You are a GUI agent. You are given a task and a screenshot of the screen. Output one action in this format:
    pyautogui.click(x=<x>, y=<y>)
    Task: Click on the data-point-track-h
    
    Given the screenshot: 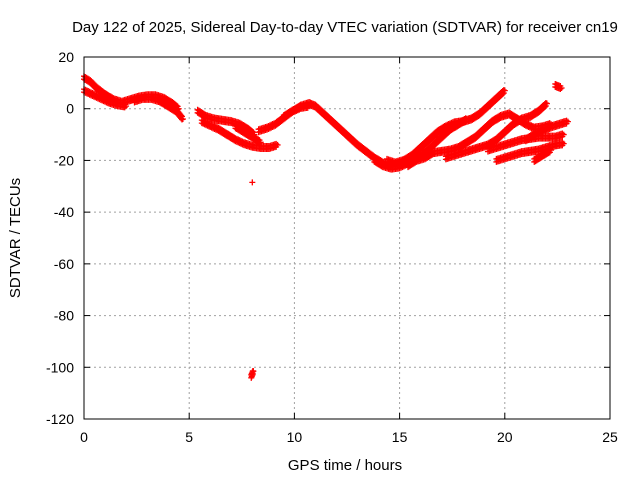 What is the action you would take?
    pyautogui.click(x=309, y=106)
    